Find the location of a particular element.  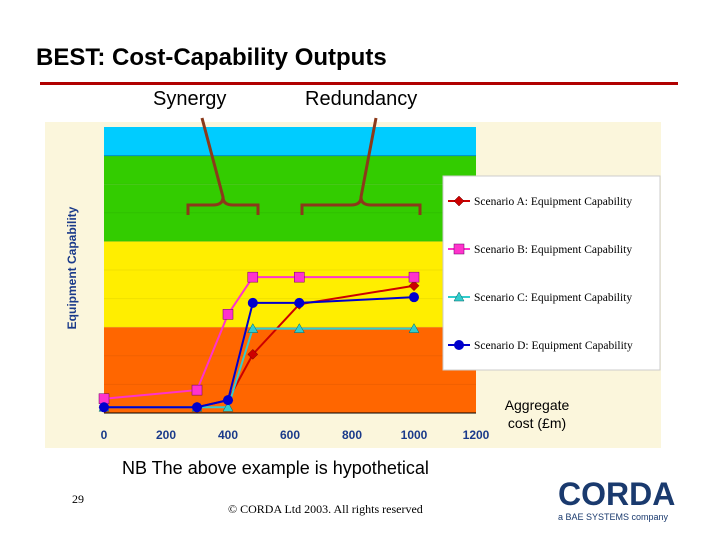

legend-box is located at coordinates (551, 273).